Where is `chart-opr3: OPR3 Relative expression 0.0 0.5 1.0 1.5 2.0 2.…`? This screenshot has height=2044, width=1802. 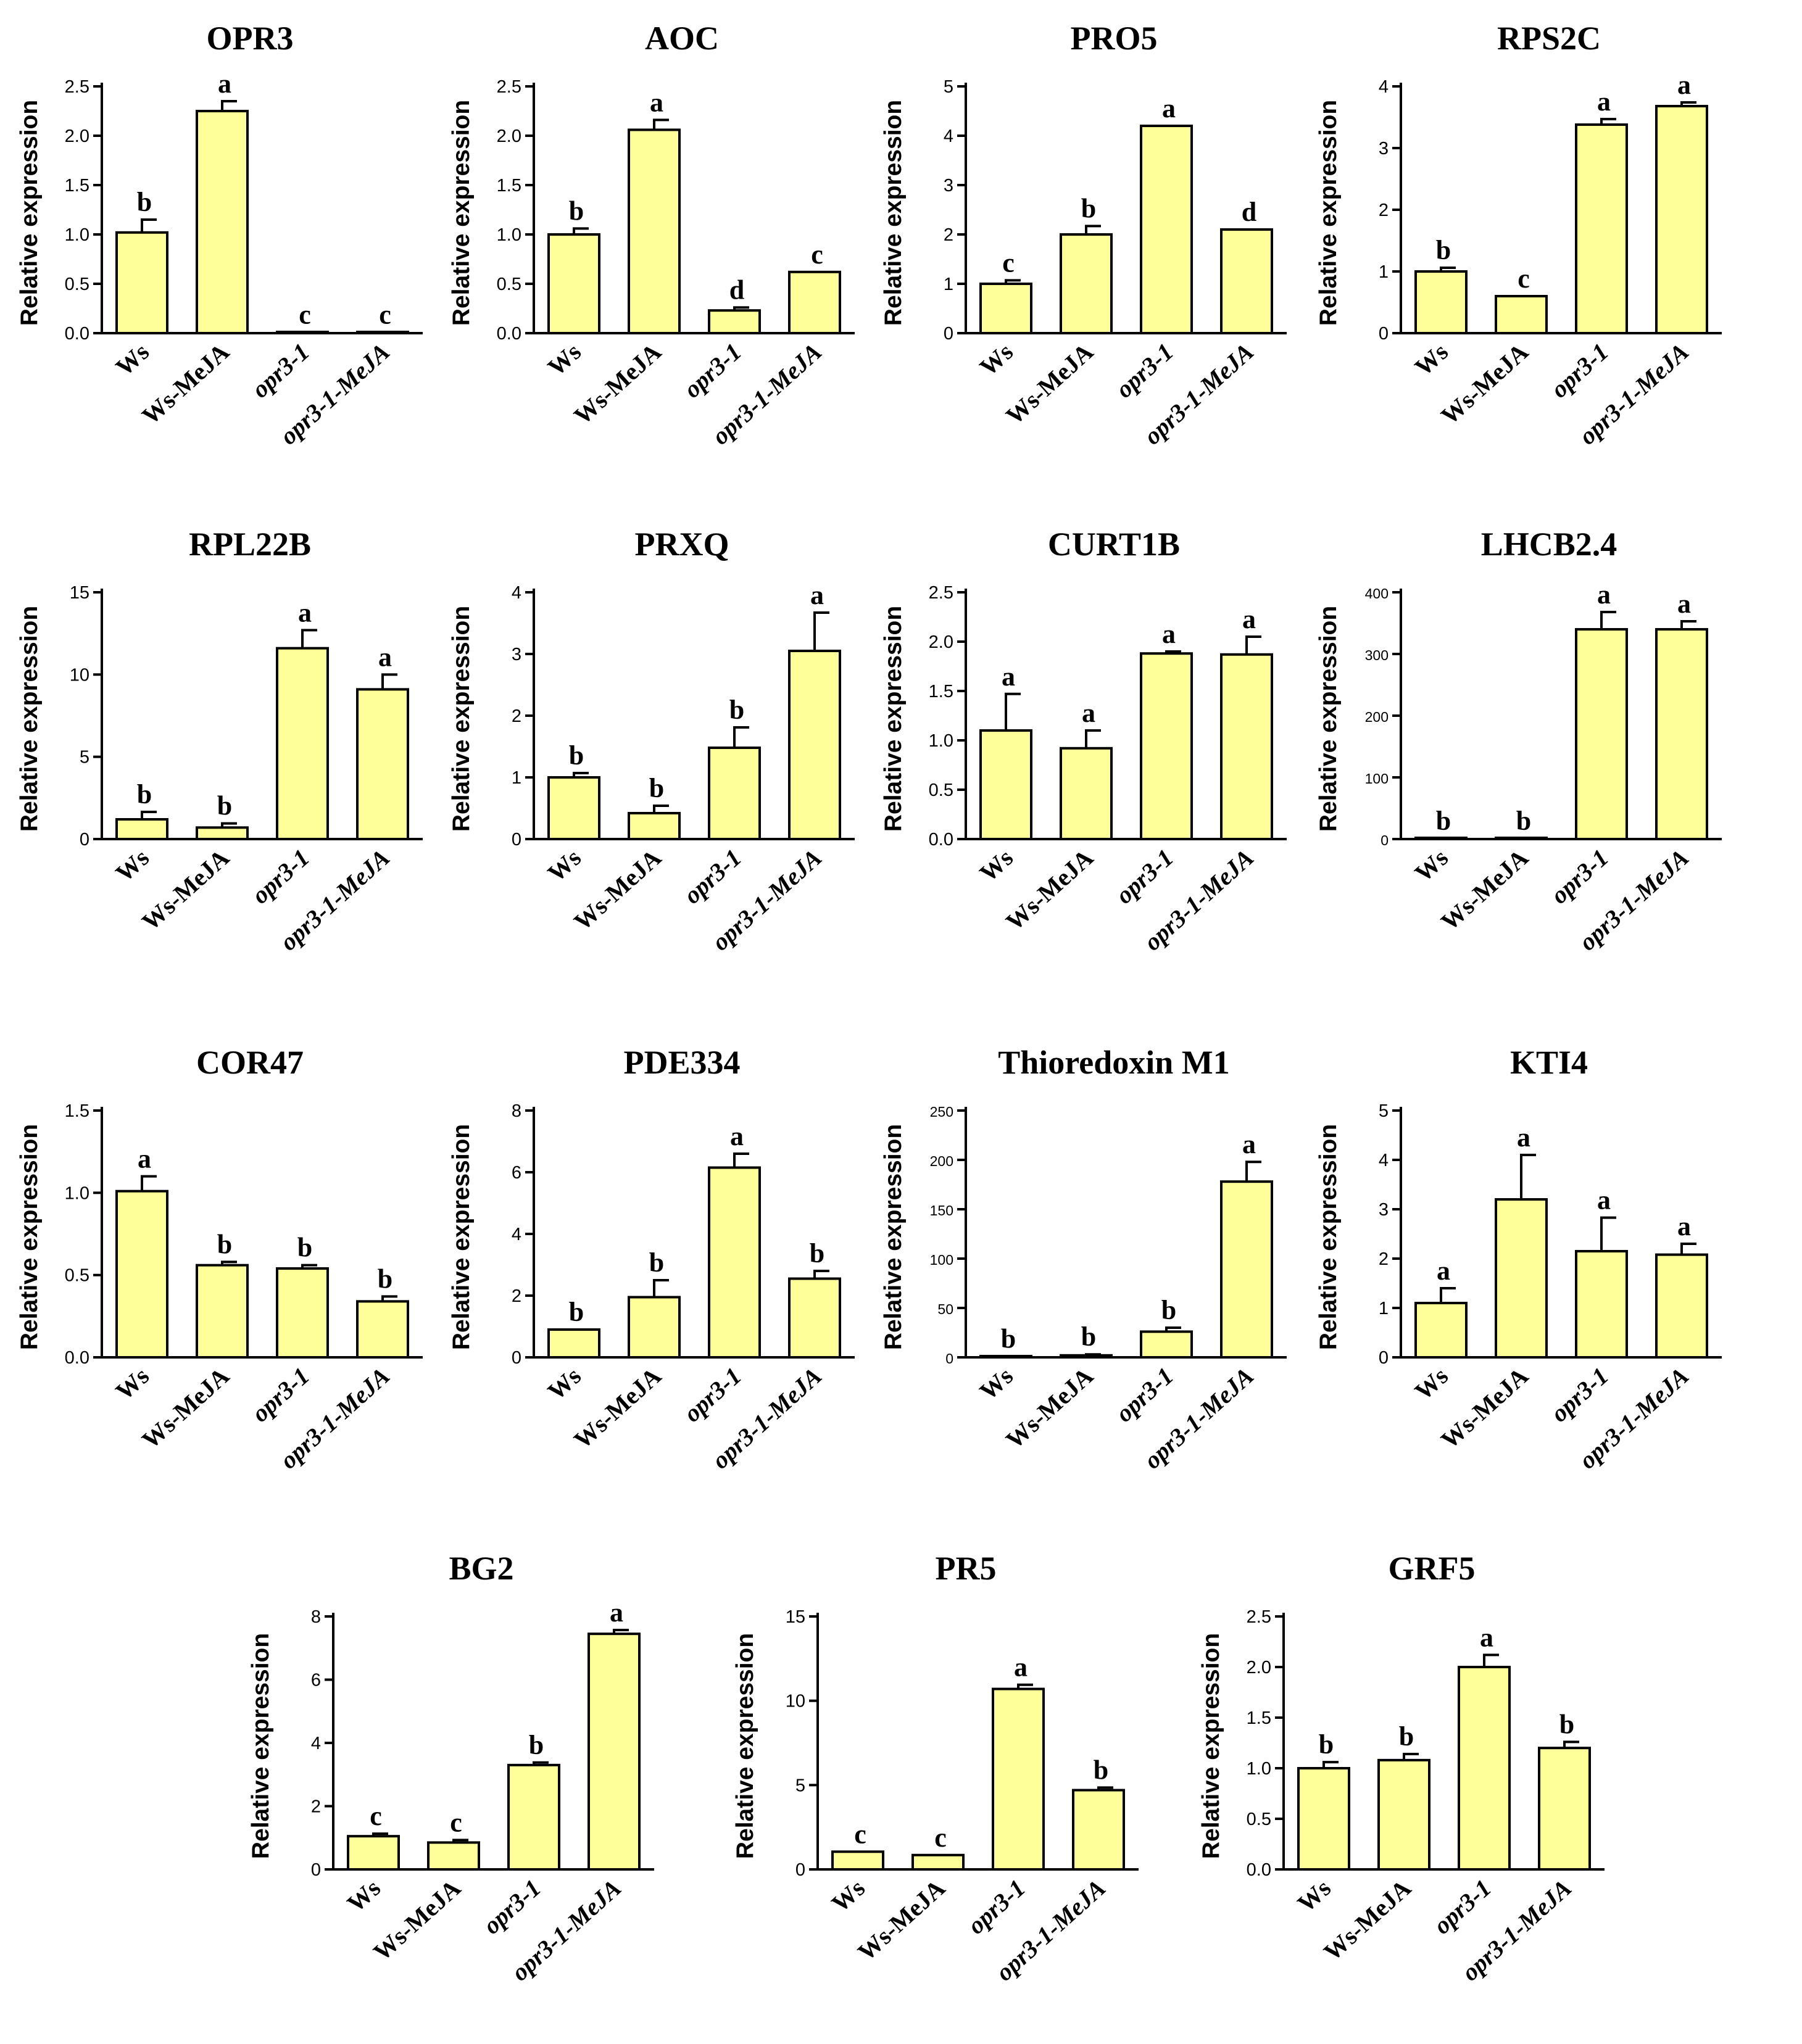 chart-opr3: OPR3 Relative expression 0.0 0.5 1.0 1.5 2.0 2.… is located at coordinates (220, 235).